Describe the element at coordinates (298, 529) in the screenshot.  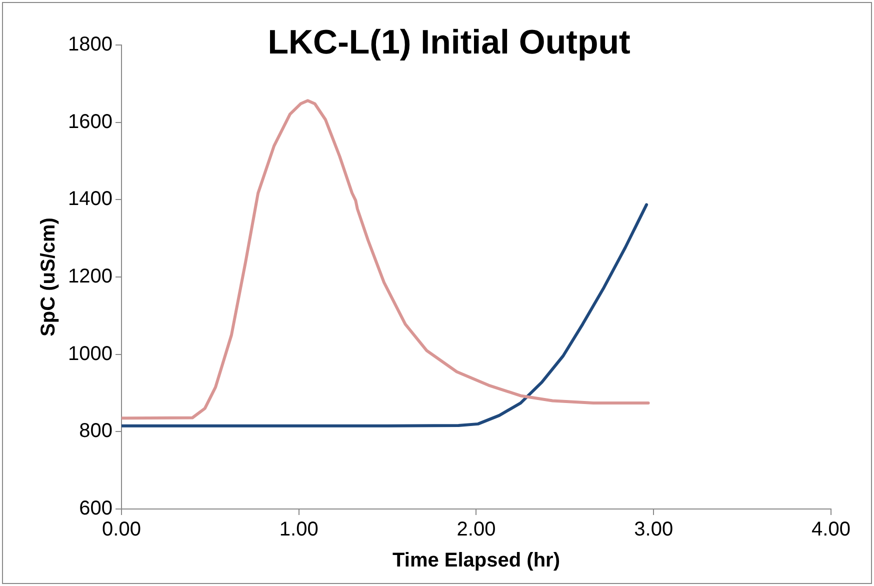
I see `x-tick-label: 1.00` at that location.